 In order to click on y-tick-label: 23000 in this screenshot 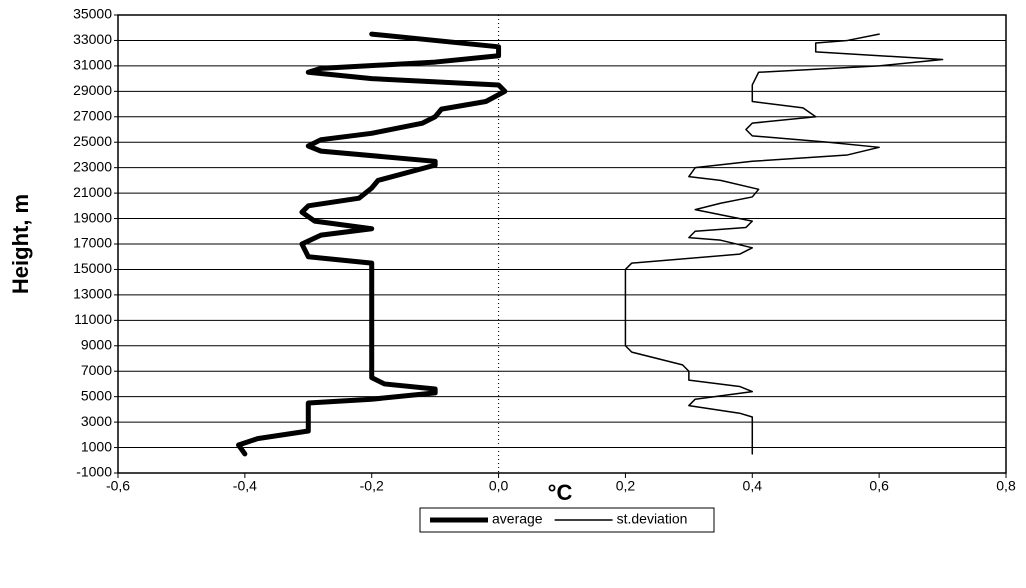, I will do `click(92, 166)`.